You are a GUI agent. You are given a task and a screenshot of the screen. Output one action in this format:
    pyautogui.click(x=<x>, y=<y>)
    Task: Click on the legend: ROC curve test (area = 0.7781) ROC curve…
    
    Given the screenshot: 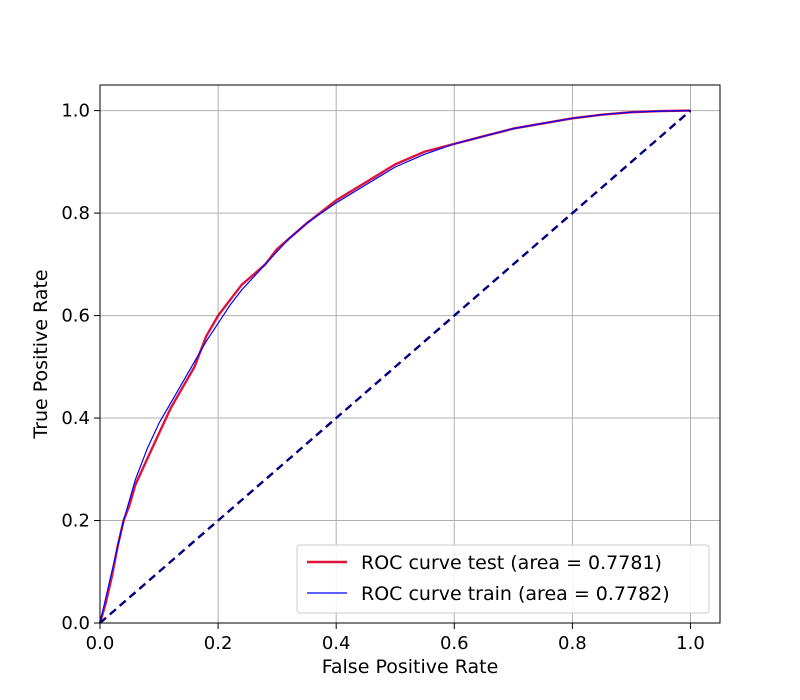 What is the action you would take?
    pyautogui.click(x=503, y=579)
    